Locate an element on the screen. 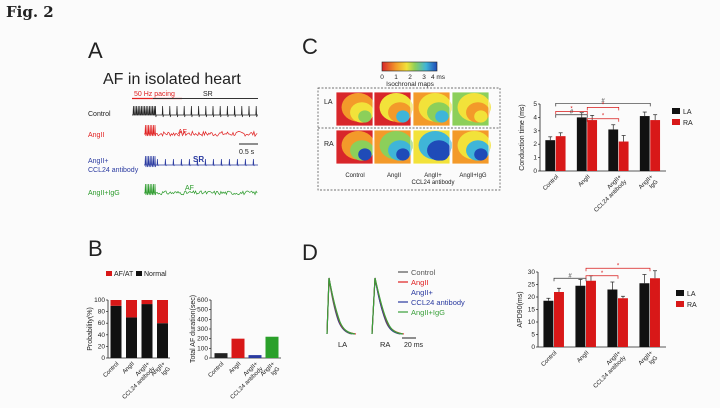 The image size is (720, 408). d-xtick-label: AngII+CCL24 antibody is located at coordinates (608, 370).